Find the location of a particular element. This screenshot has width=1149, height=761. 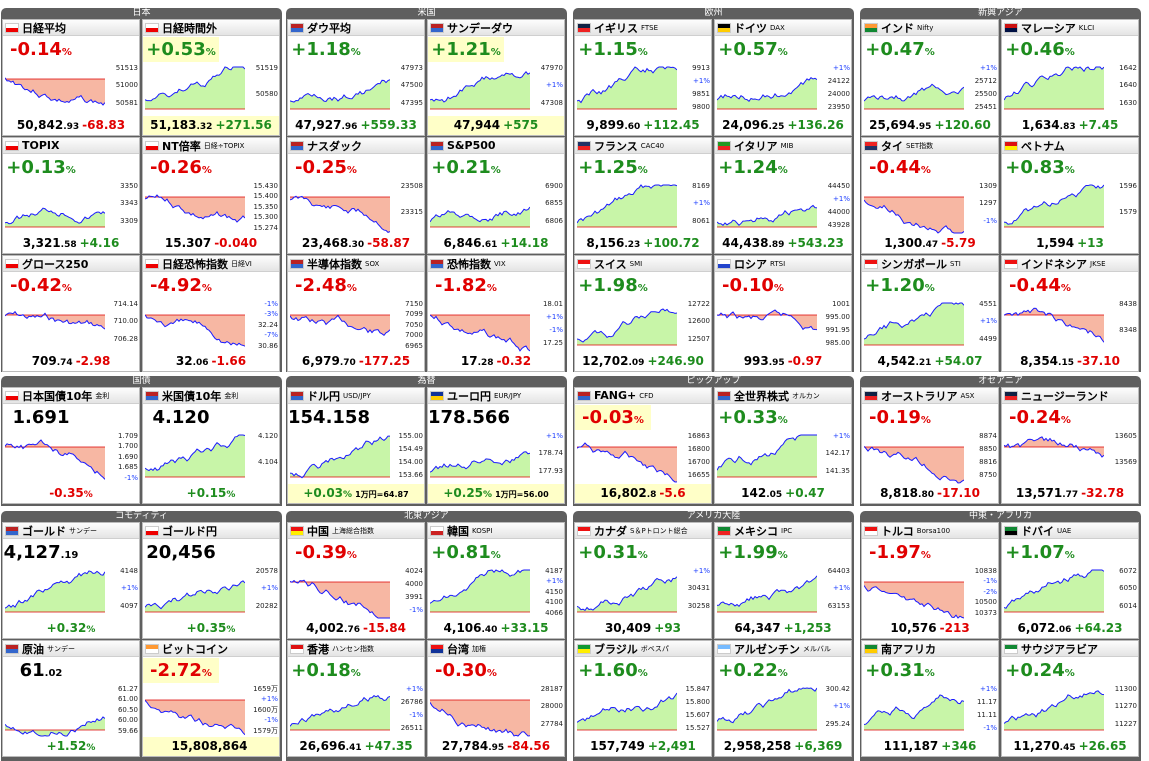

market-subname: DAX is located at coordinates (777, 27).